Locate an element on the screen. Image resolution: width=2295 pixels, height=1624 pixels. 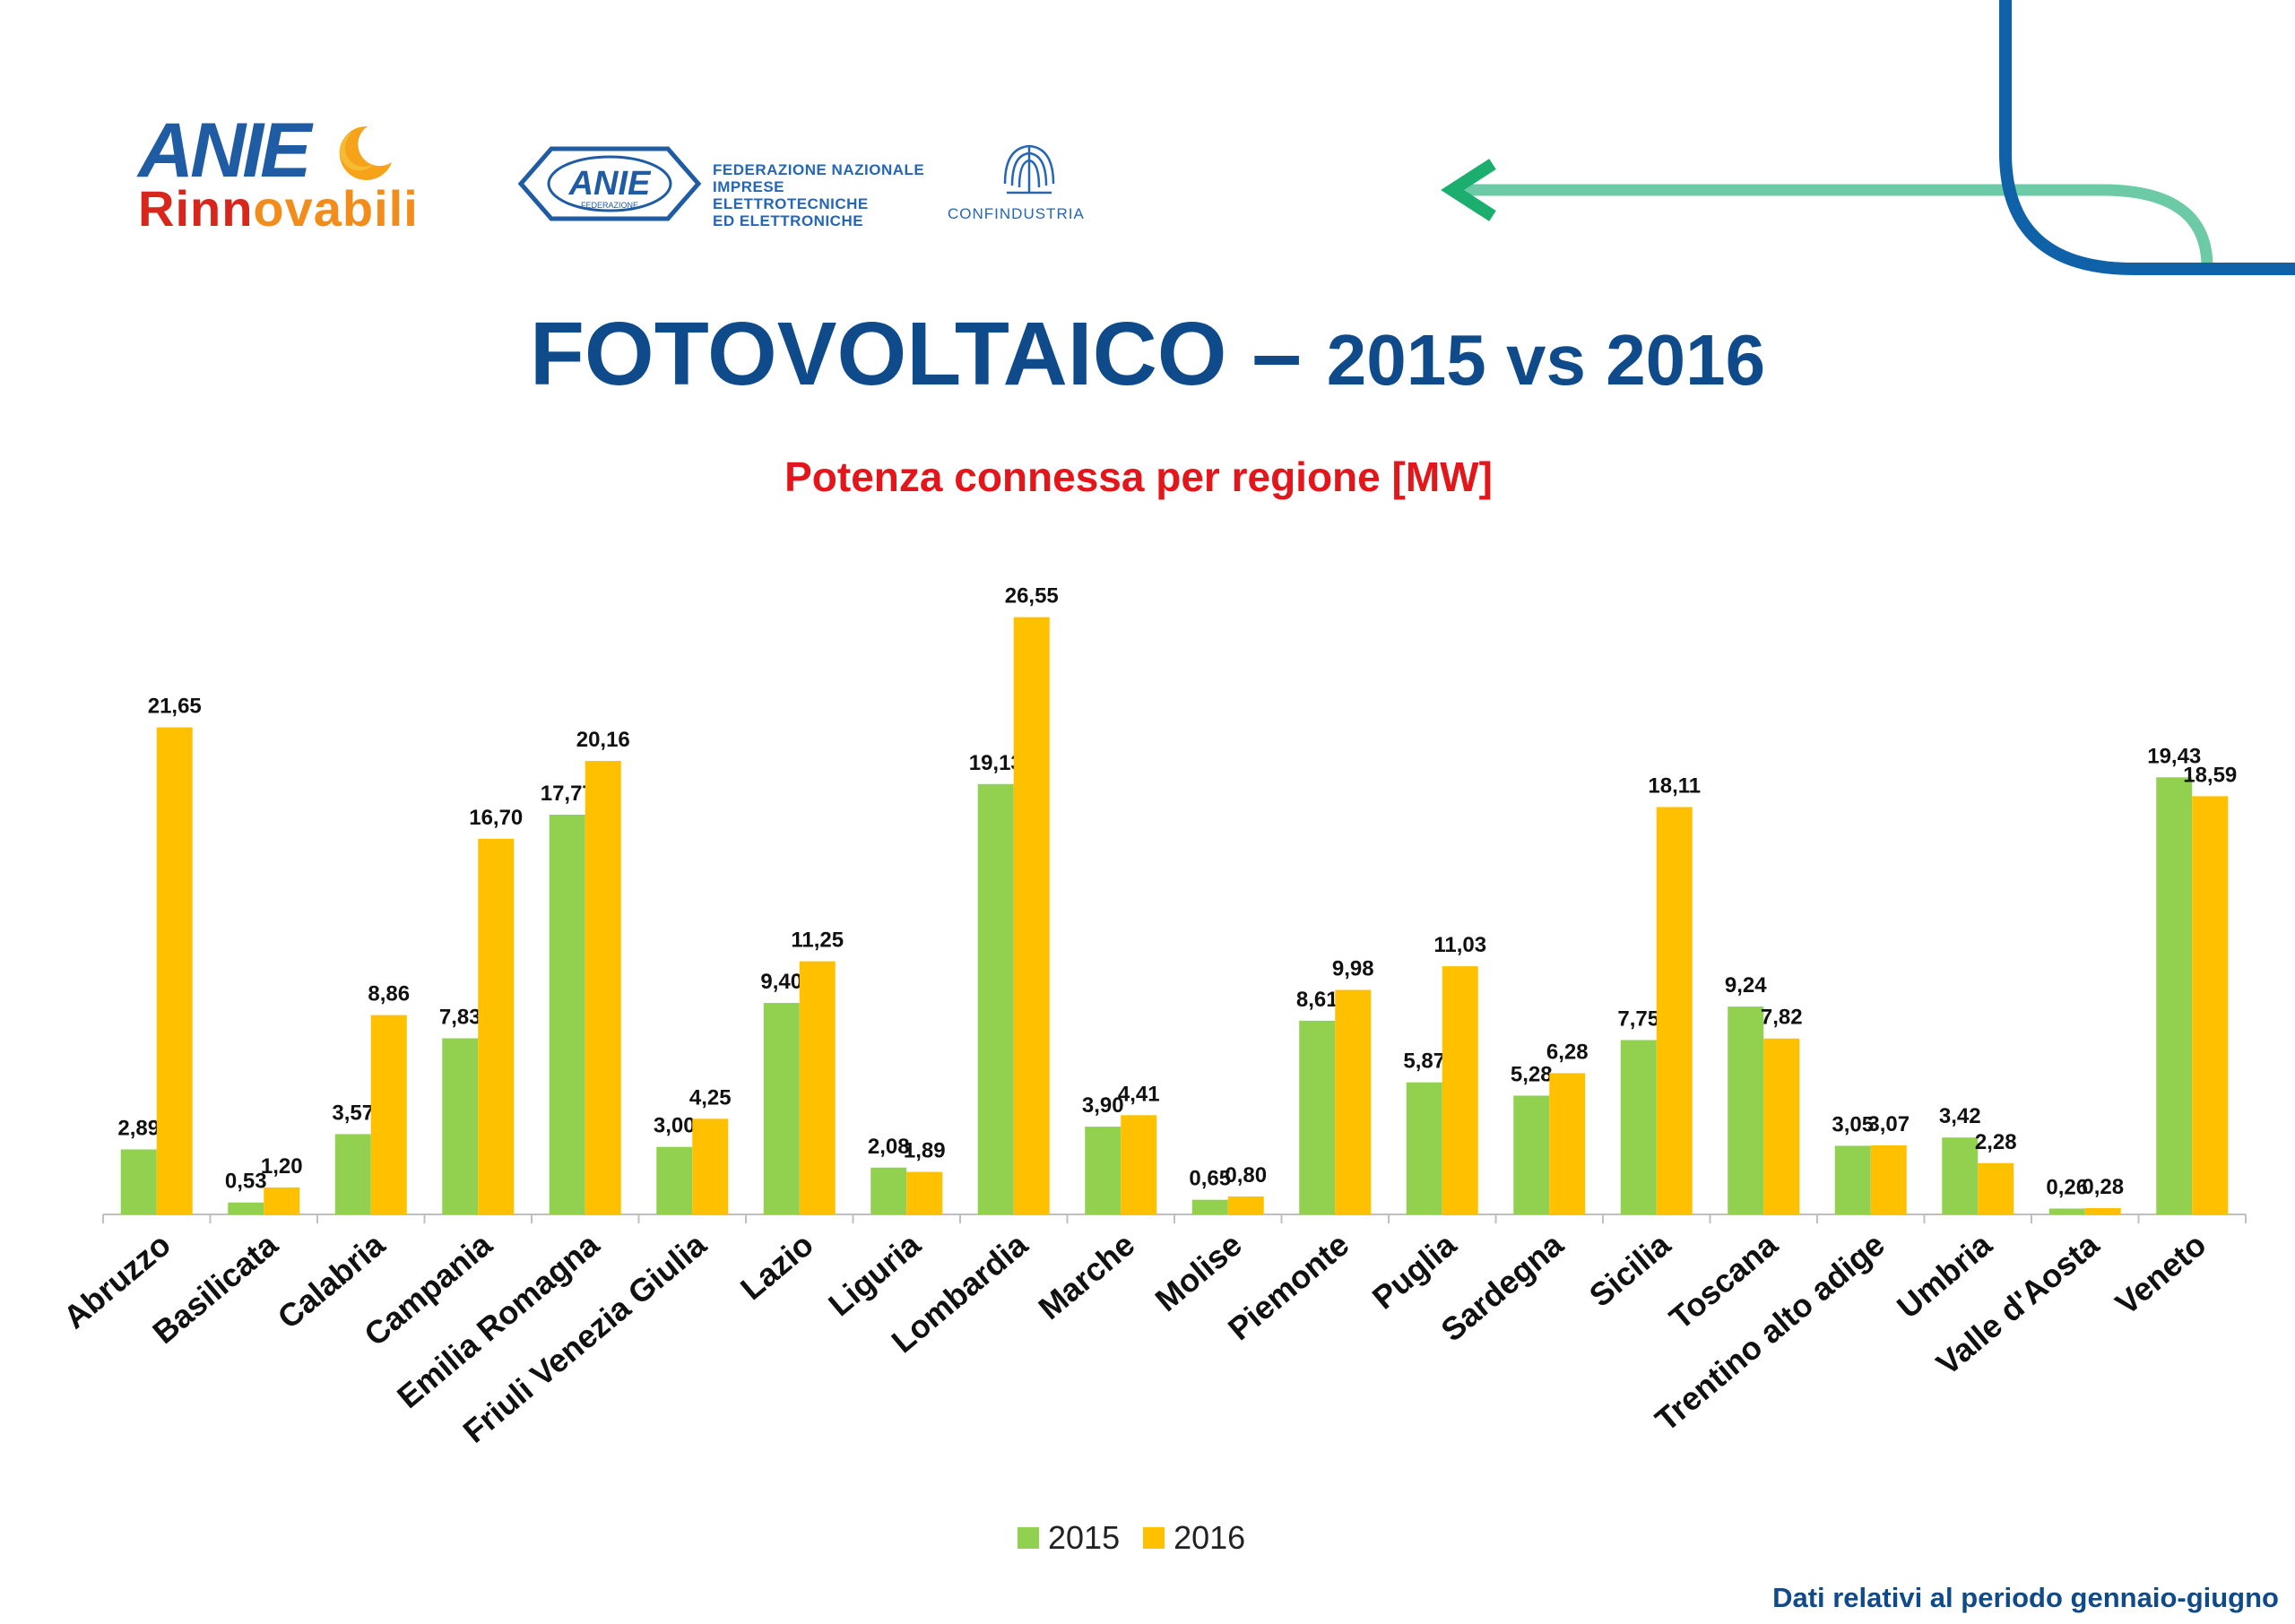
footer-note: Dati relativi al periodo gennaio-giugno is located at coordinates (2026, 1598).